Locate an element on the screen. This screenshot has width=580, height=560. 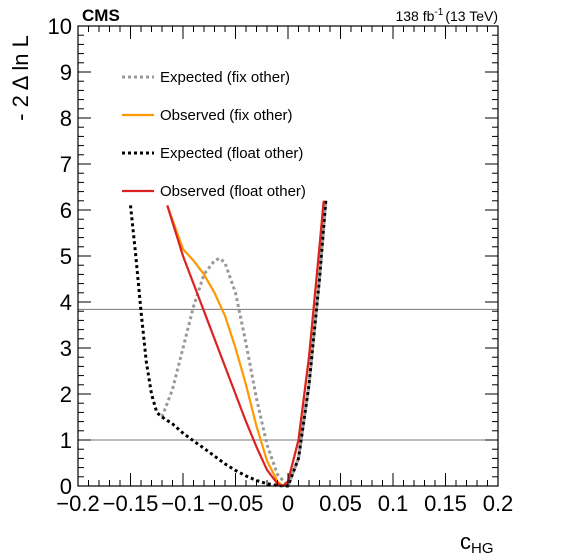
x-tick-label: −0.15 is located at coordinates (131, 503).